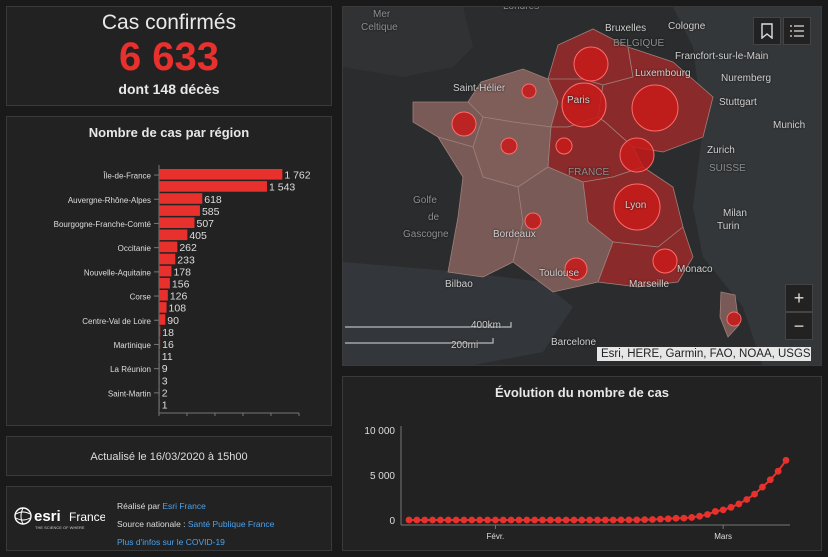 Image resolution: width=828 pixels, height=557 pixels. What do you see at coordinates (598, 490) in the screenshot?
I see `series-line` at bounding box center [598, 490].